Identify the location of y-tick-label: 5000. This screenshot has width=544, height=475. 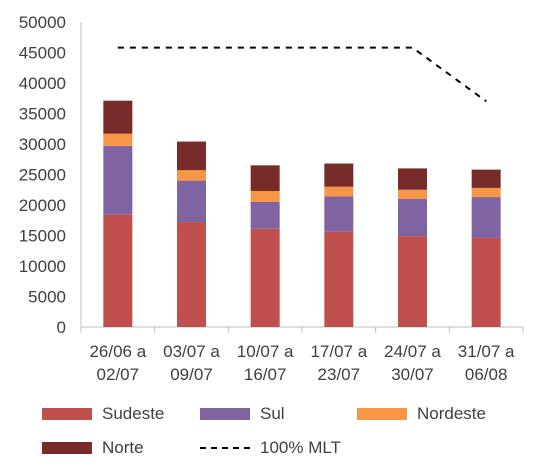
(47, 297).